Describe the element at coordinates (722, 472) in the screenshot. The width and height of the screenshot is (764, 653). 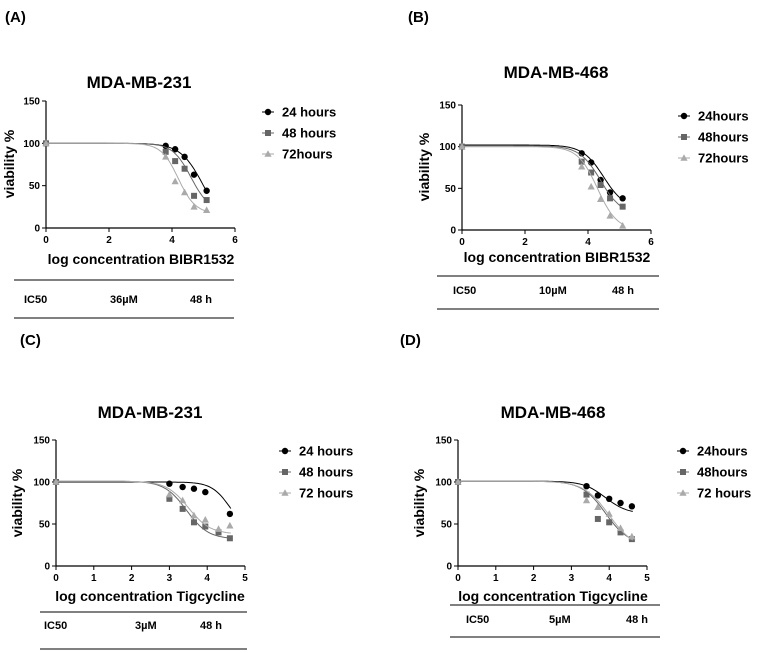
I see `legend-entry: 48hours` at that location.